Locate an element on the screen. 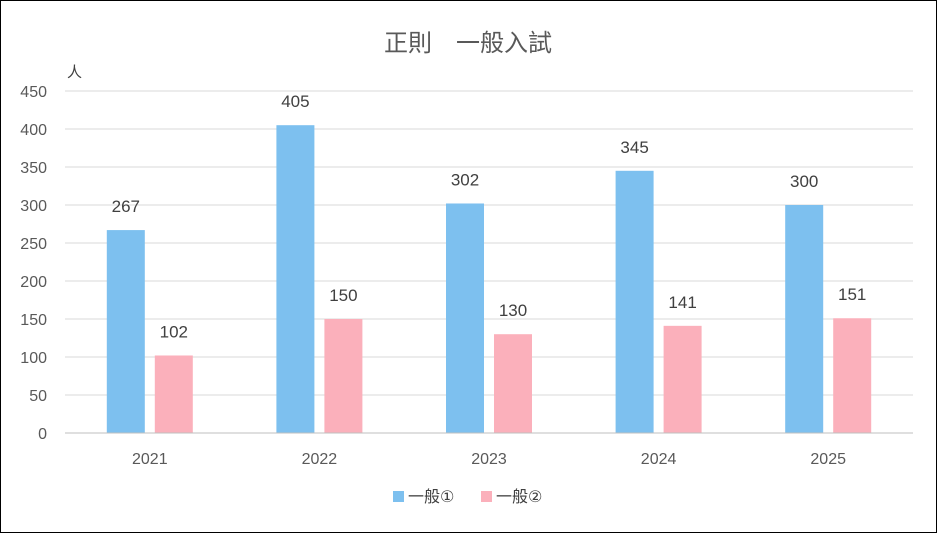 The width and height of the screenshot is (937, 533). y-axis-unit-label: 人 is located at coordinates (74, 72).